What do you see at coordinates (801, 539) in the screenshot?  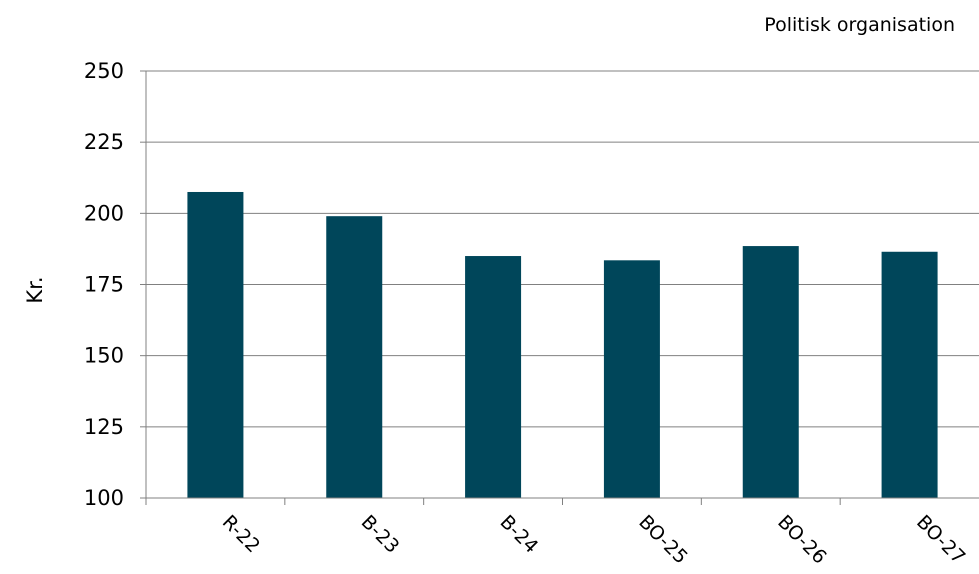 I see `x-tick-label: BO-26` at bounding box center [801, 539].